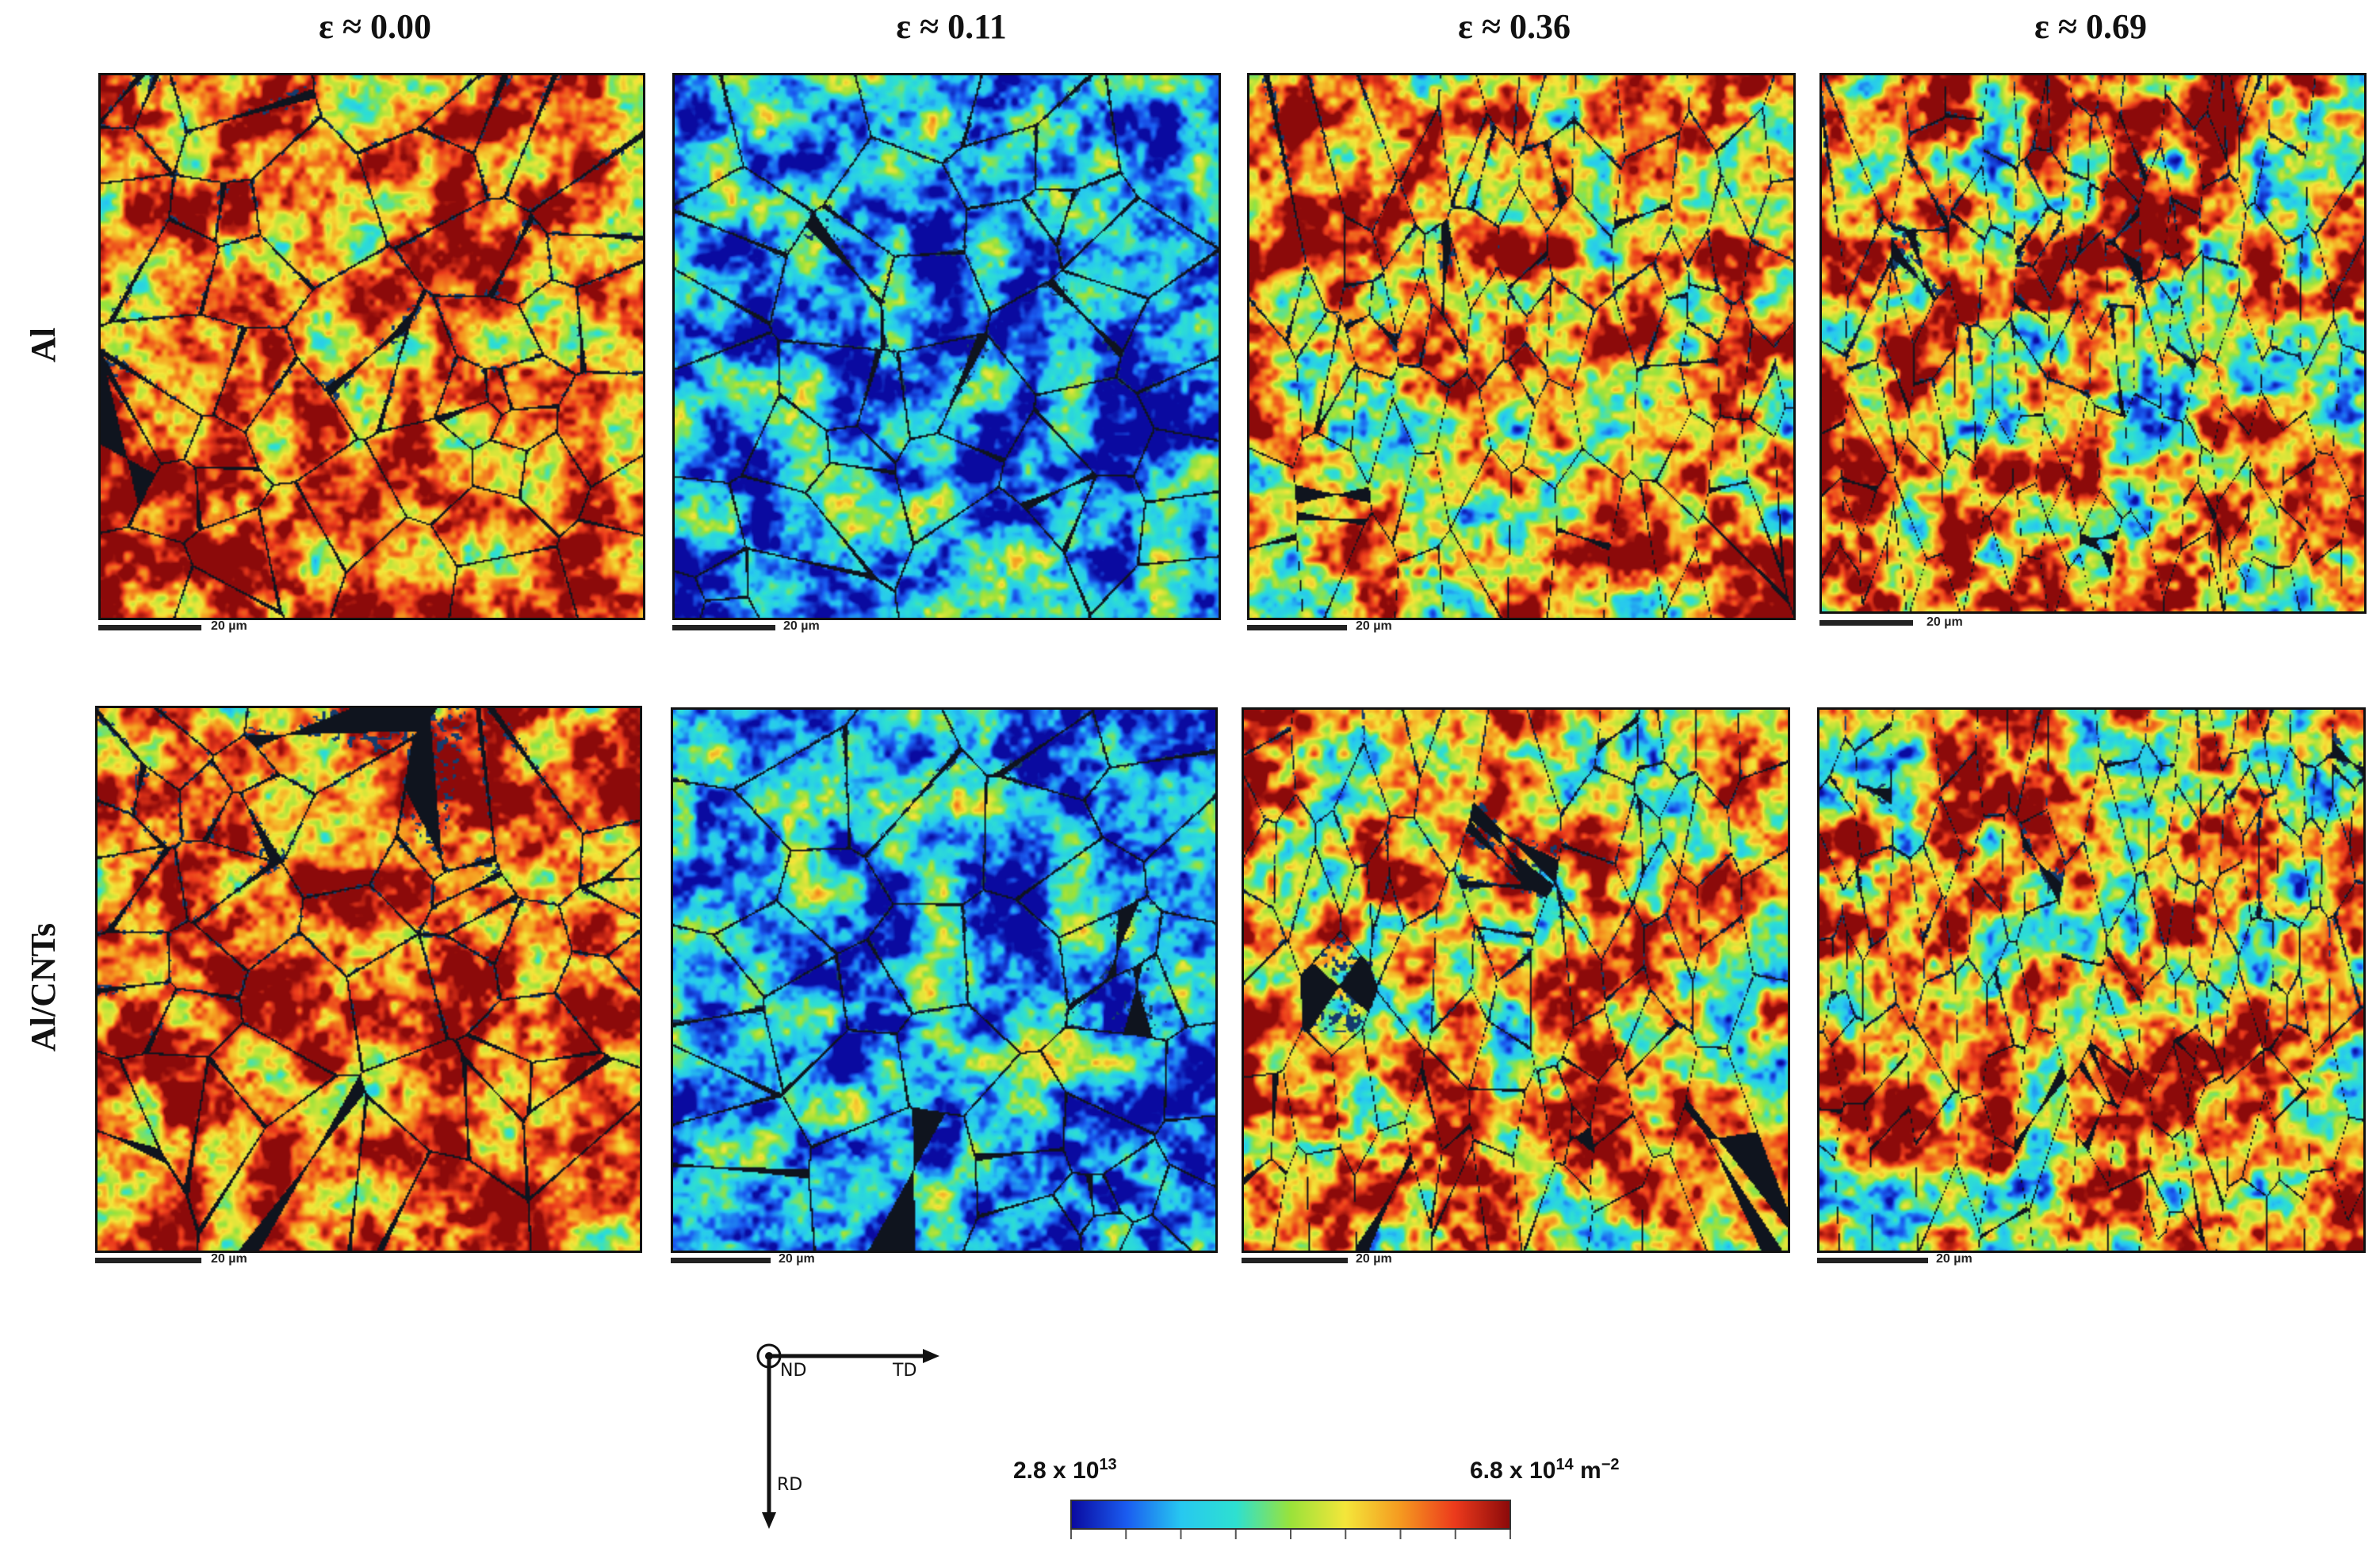 This screenshot has height=1563, width=2380. Describe the element at coordinates (1610, 1464) in the screenshot. I see `legend-unit-exponent: −2` at that location.